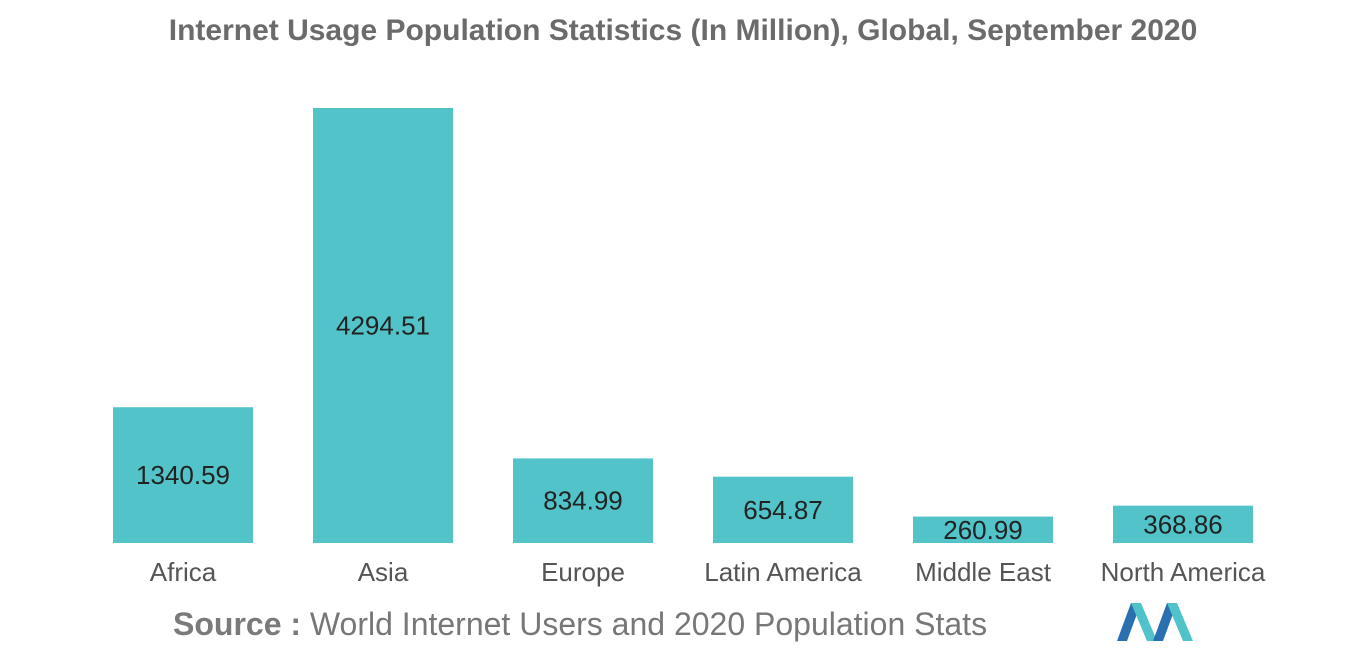 This screenshot has height=655, width=1366. What do you see at coordinates (983, 572) in the screenshot?
I see `tick-label-middle-east: Middle East` at bounding box center [983, 572].